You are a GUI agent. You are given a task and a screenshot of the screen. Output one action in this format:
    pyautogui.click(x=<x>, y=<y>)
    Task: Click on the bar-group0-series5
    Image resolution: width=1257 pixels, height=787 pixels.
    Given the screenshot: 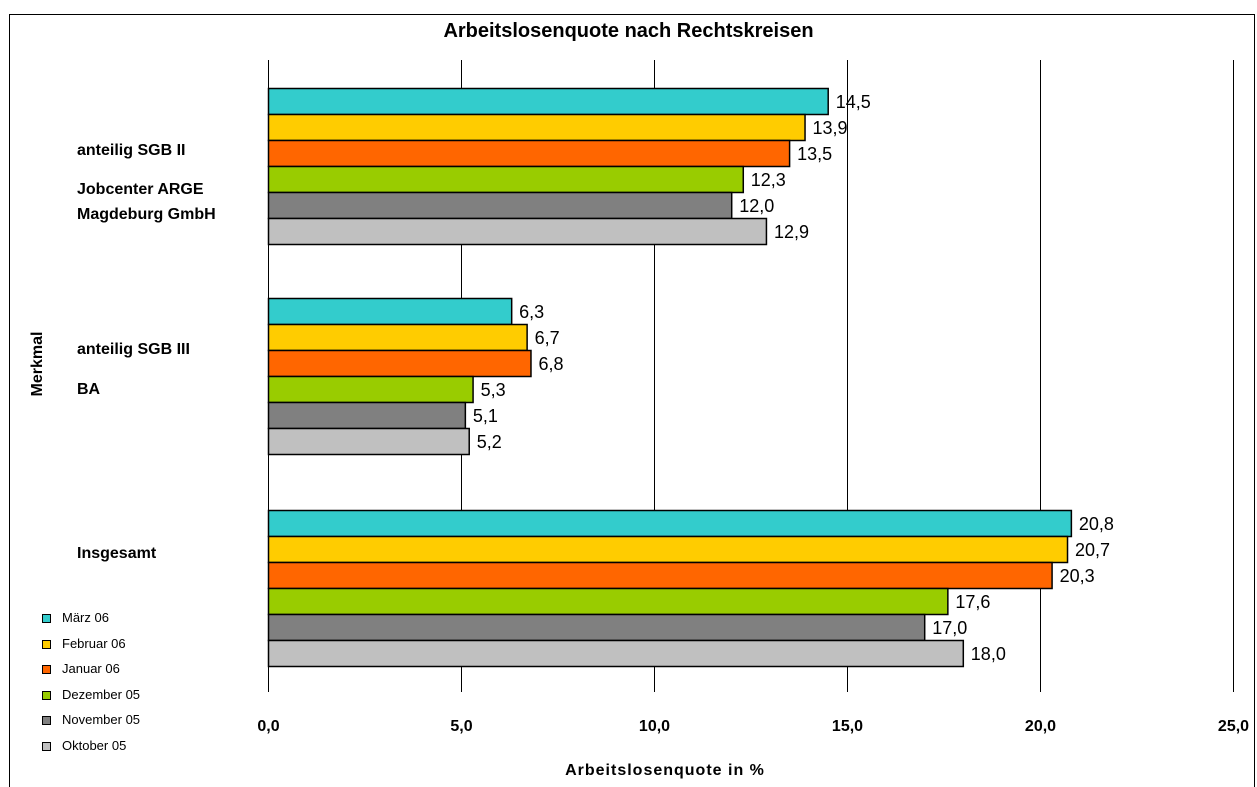 What is the action you would take?
    pyautogui.click(x=517, y=231)
    